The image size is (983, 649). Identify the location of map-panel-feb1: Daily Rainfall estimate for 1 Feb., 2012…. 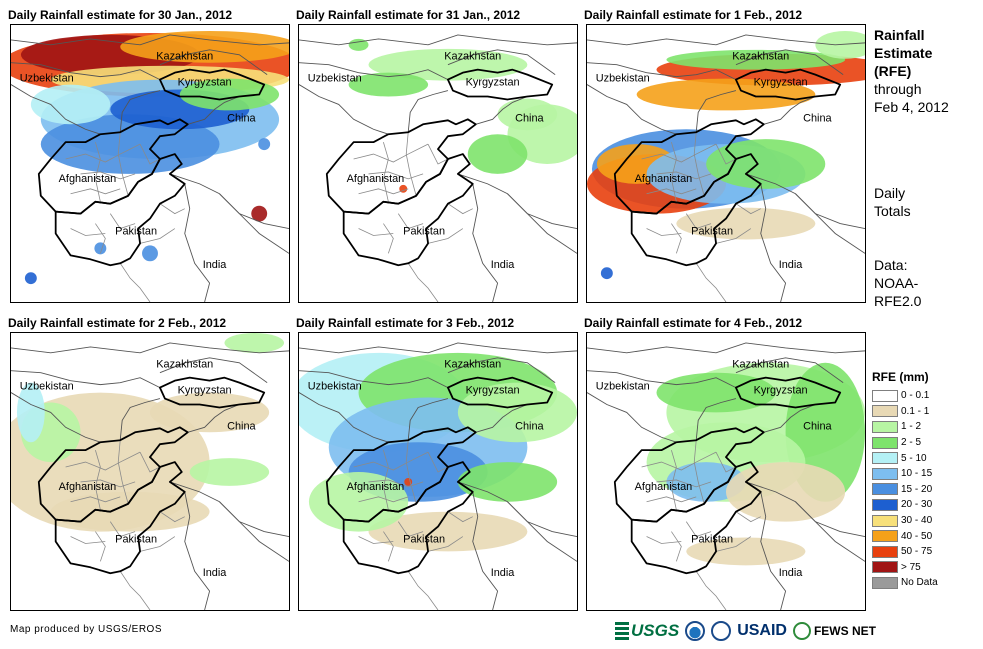
(725, 156).